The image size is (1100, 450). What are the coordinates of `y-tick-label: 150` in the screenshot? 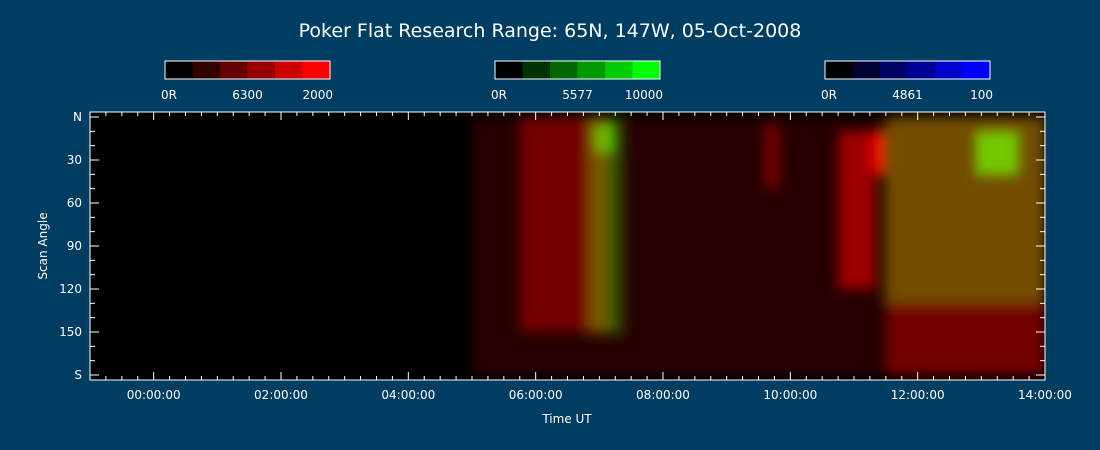 It's located at (70, 332).